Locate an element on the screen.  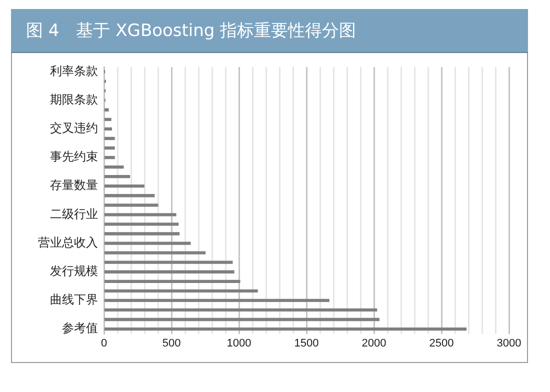
x-tick-label: 1500 is located at coordinates (306, 343).